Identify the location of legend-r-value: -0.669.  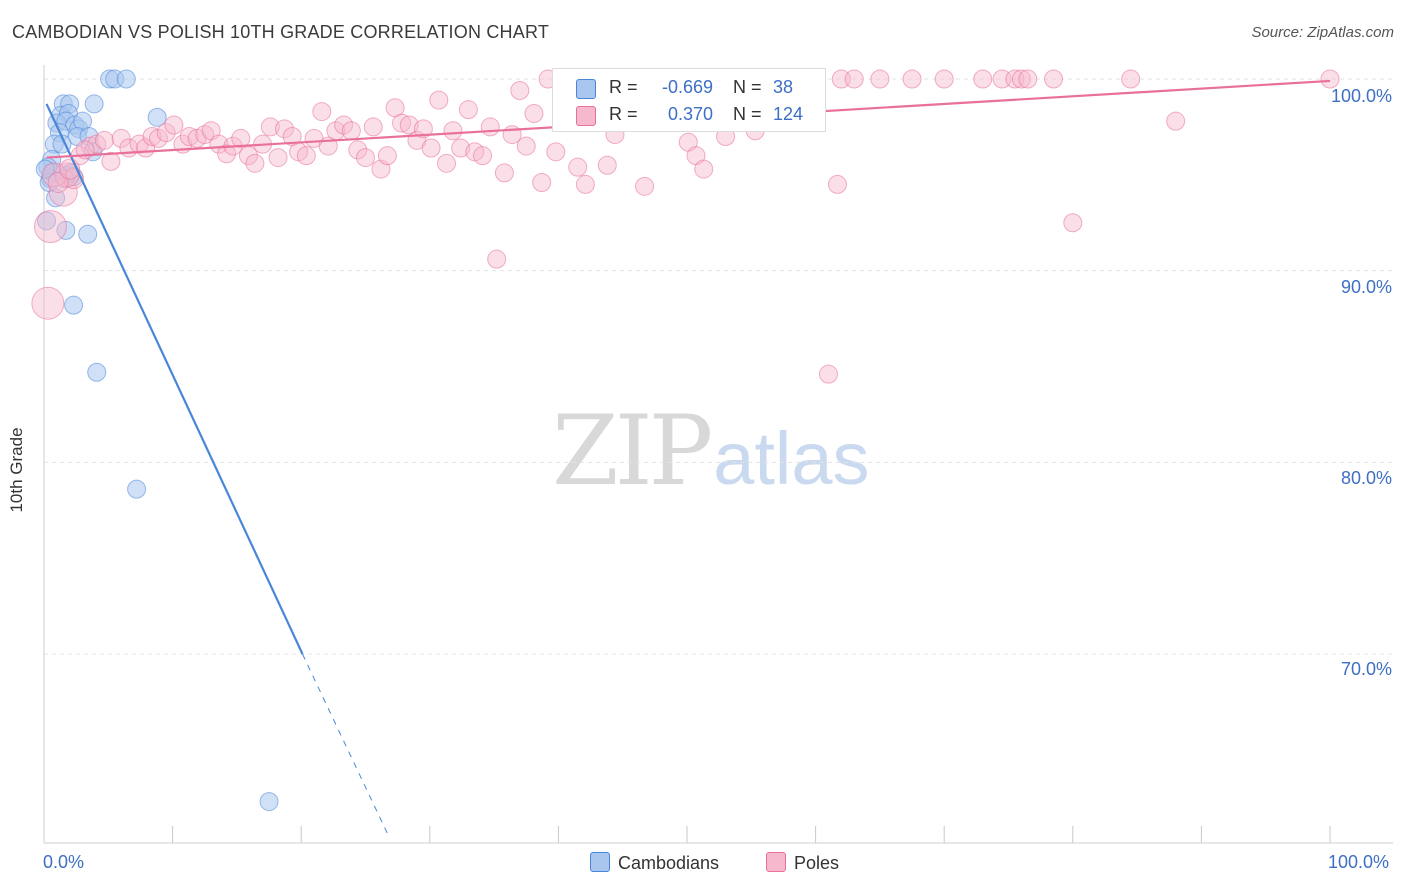
(687, 87).